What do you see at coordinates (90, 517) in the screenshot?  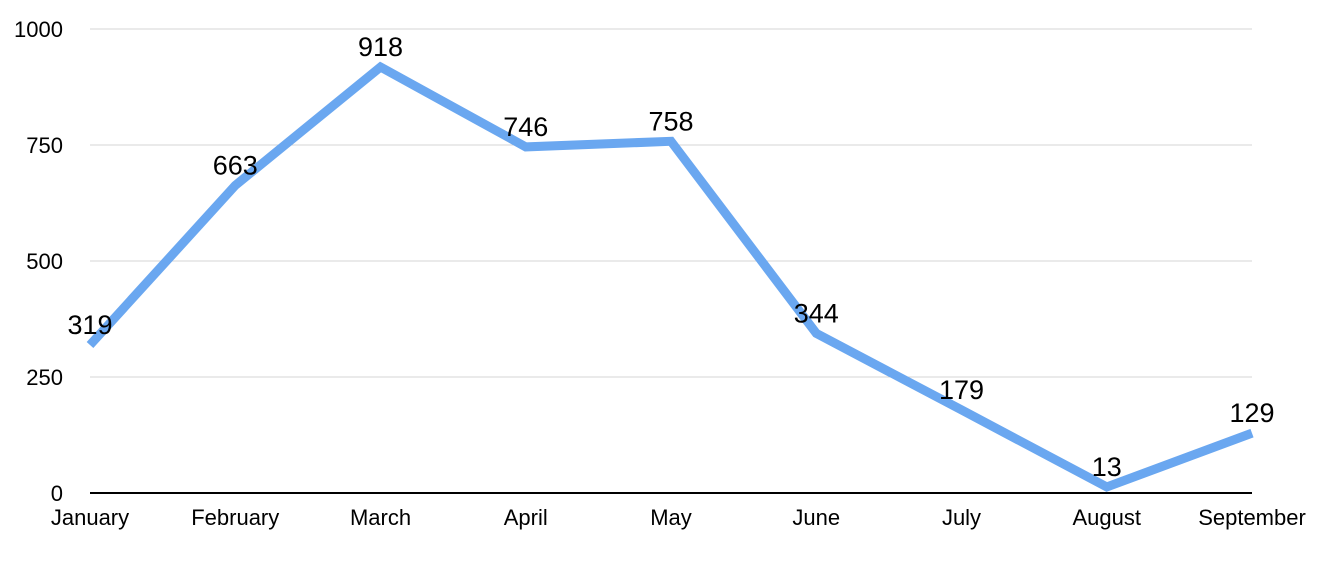 I see `x-tick-label: January` at bounding box center [90, 517].